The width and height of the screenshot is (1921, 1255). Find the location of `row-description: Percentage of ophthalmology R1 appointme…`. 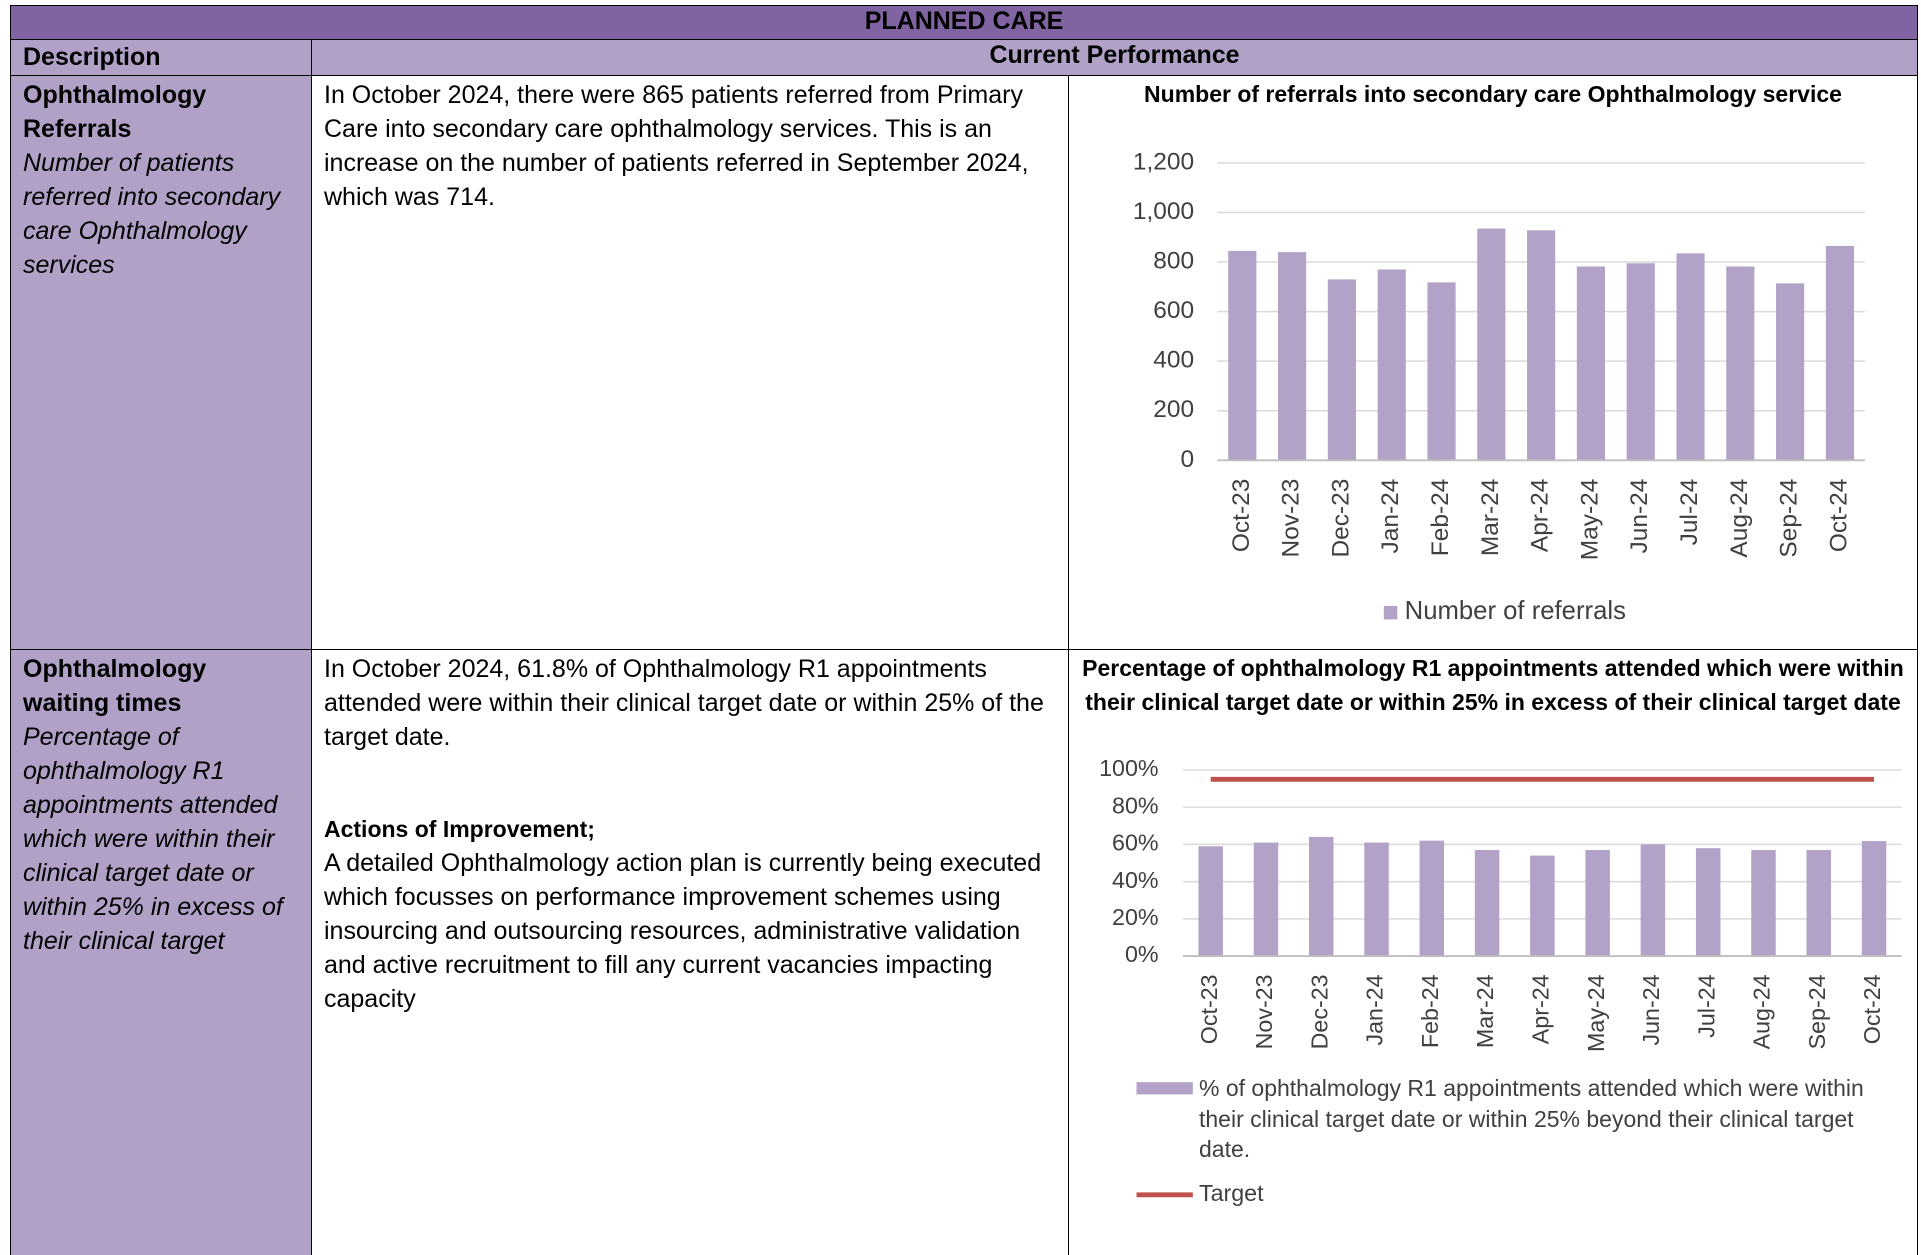

row-description: Percentage of ophthalmology R1 appointme… is located at coordinates (153, 839).